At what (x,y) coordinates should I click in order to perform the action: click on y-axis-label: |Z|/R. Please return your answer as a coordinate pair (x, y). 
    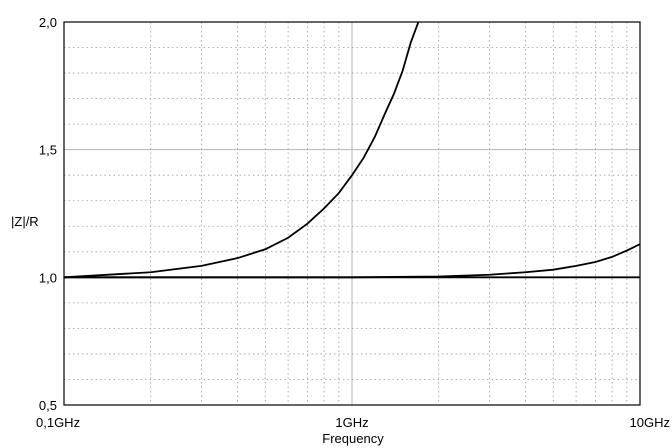
    Looking at the image, I should click on (25, 221).